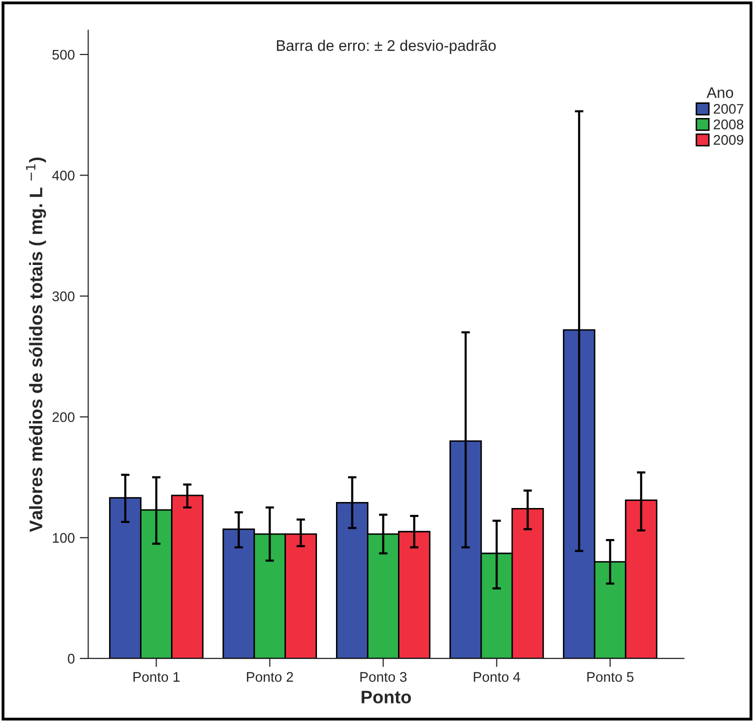 Image resolution: width=754 pixels, height=722 pixels. I want to click on x-tick-label: Ponto 2, so click(269, 677).